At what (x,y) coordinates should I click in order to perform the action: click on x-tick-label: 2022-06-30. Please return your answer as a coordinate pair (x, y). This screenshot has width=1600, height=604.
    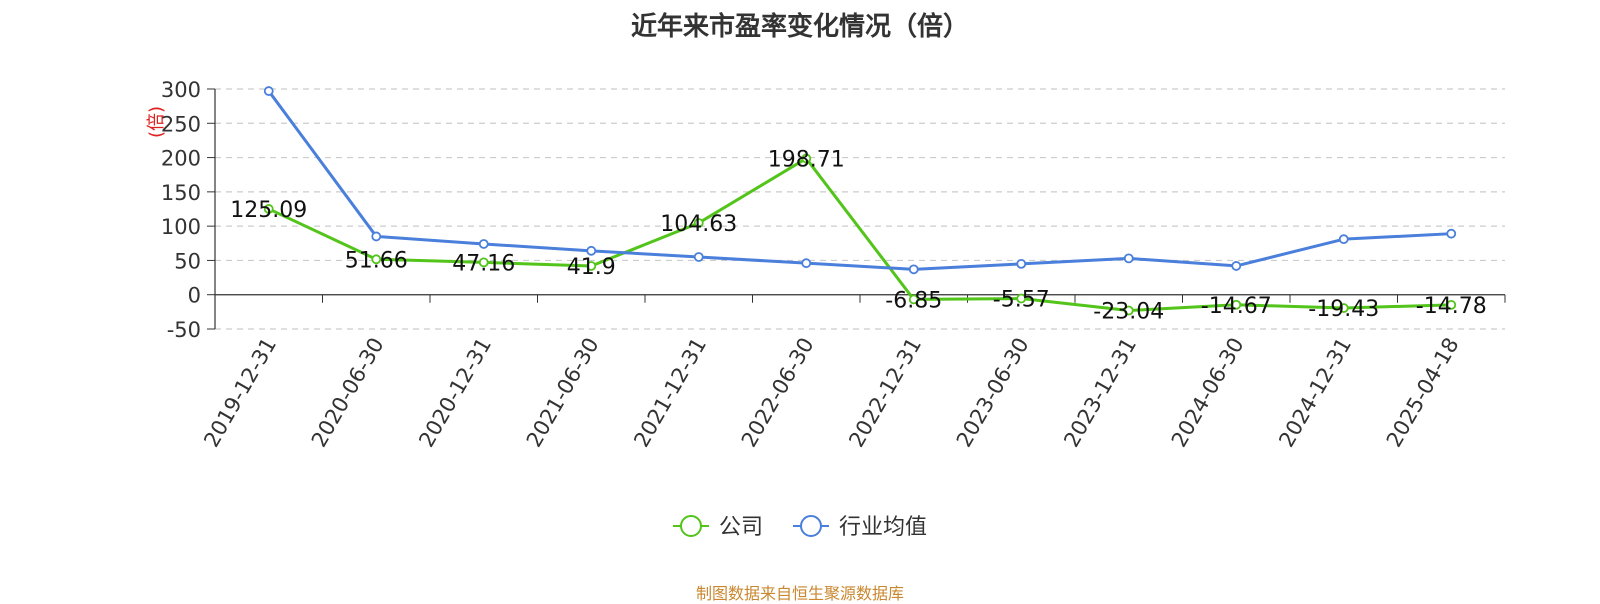
    Looking at the image, I should click on (778, 393).